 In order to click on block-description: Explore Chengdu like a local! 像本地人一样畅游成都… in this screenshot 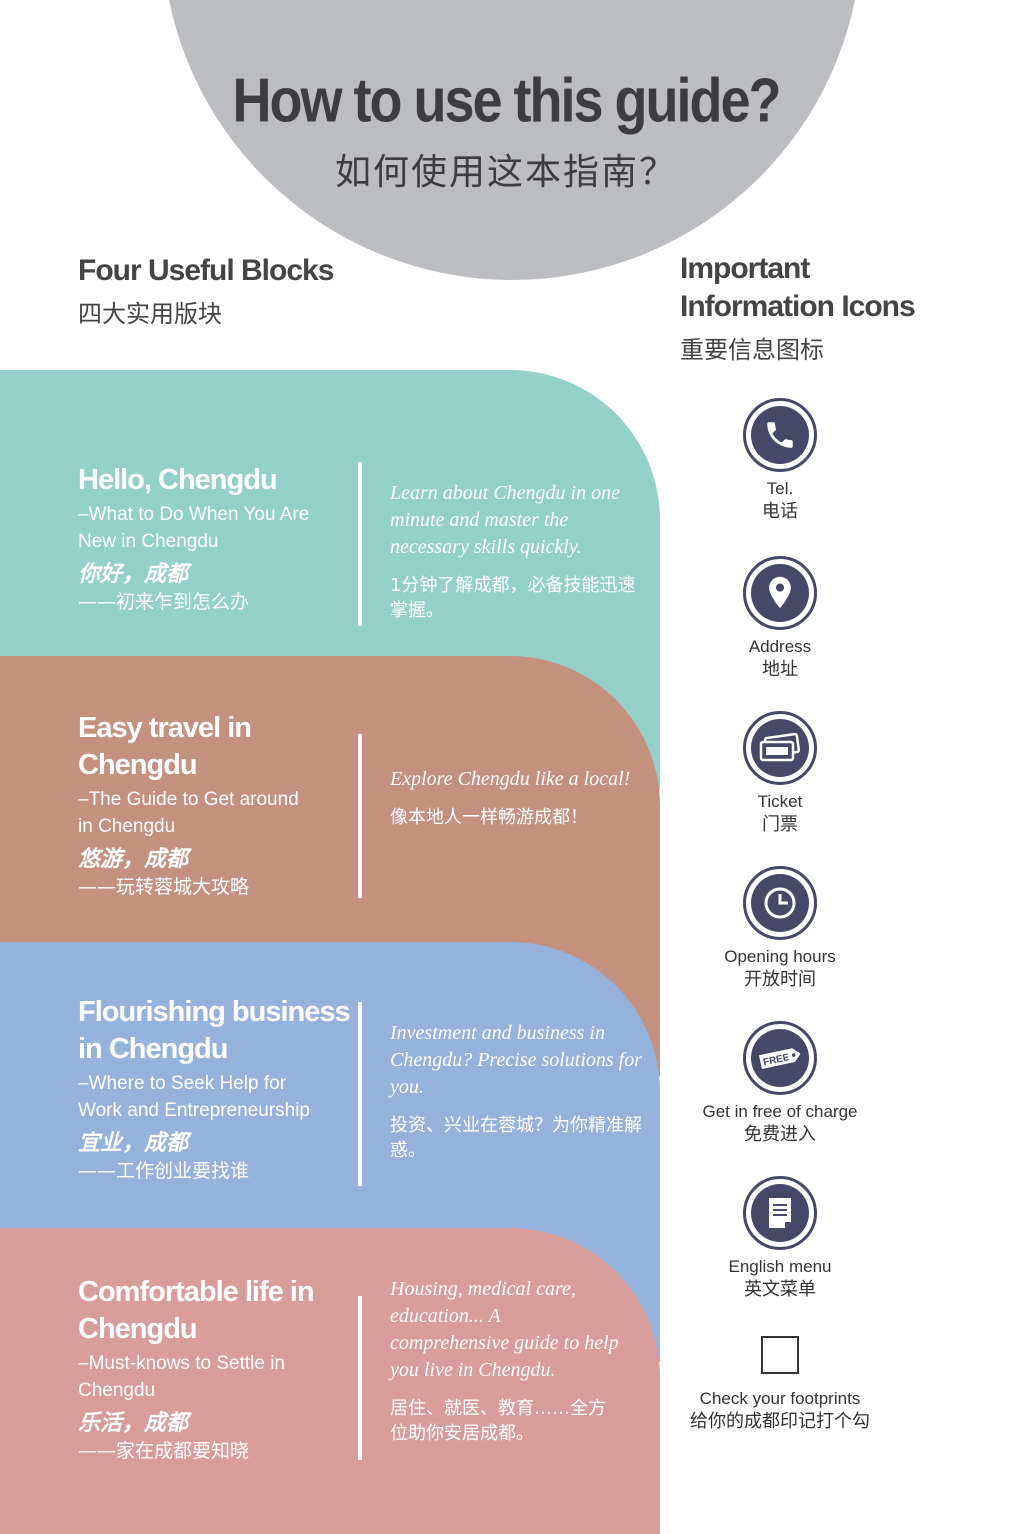, I will do `click(517, 798)`.